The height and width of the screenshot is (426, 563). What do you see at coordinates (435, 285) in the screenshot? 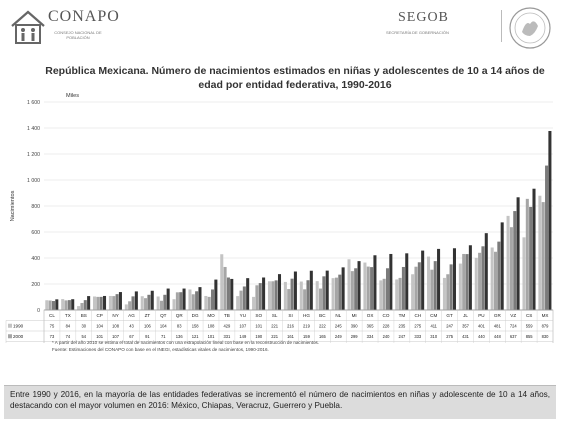
I see `bar-2010-CM` at bounding box center [435, 285].